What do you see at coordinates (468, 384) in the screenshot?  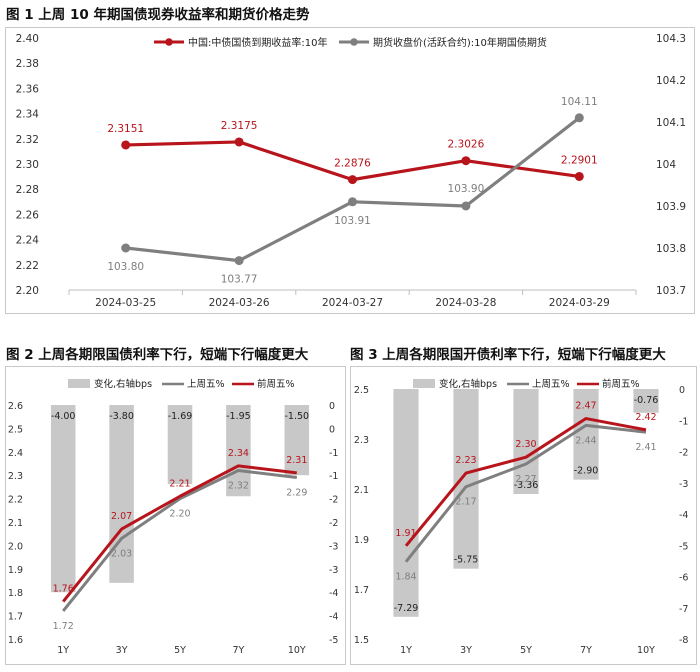 I see `legend-label: 变化,右轴bps` at bounding box center [468, 384].